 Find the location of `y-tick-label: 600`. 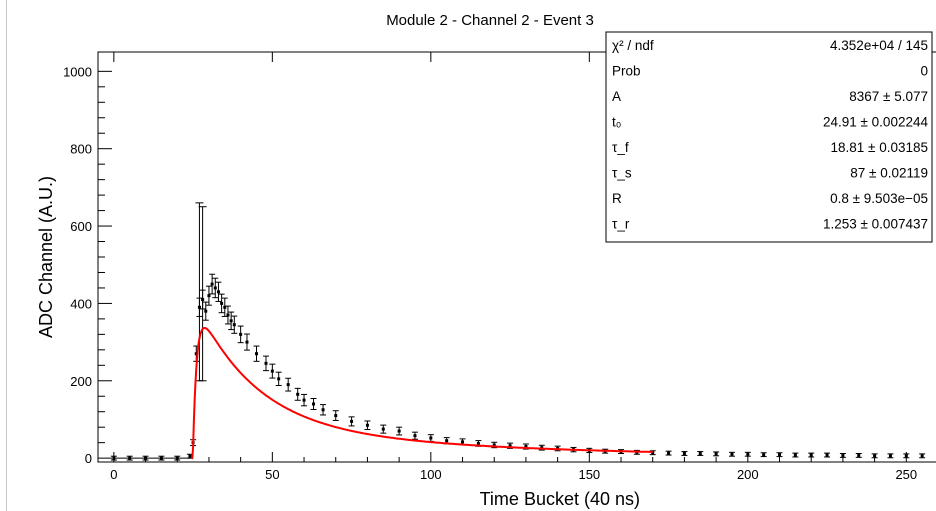

y-tick-label: 600 is located at coordinates (81, 226).